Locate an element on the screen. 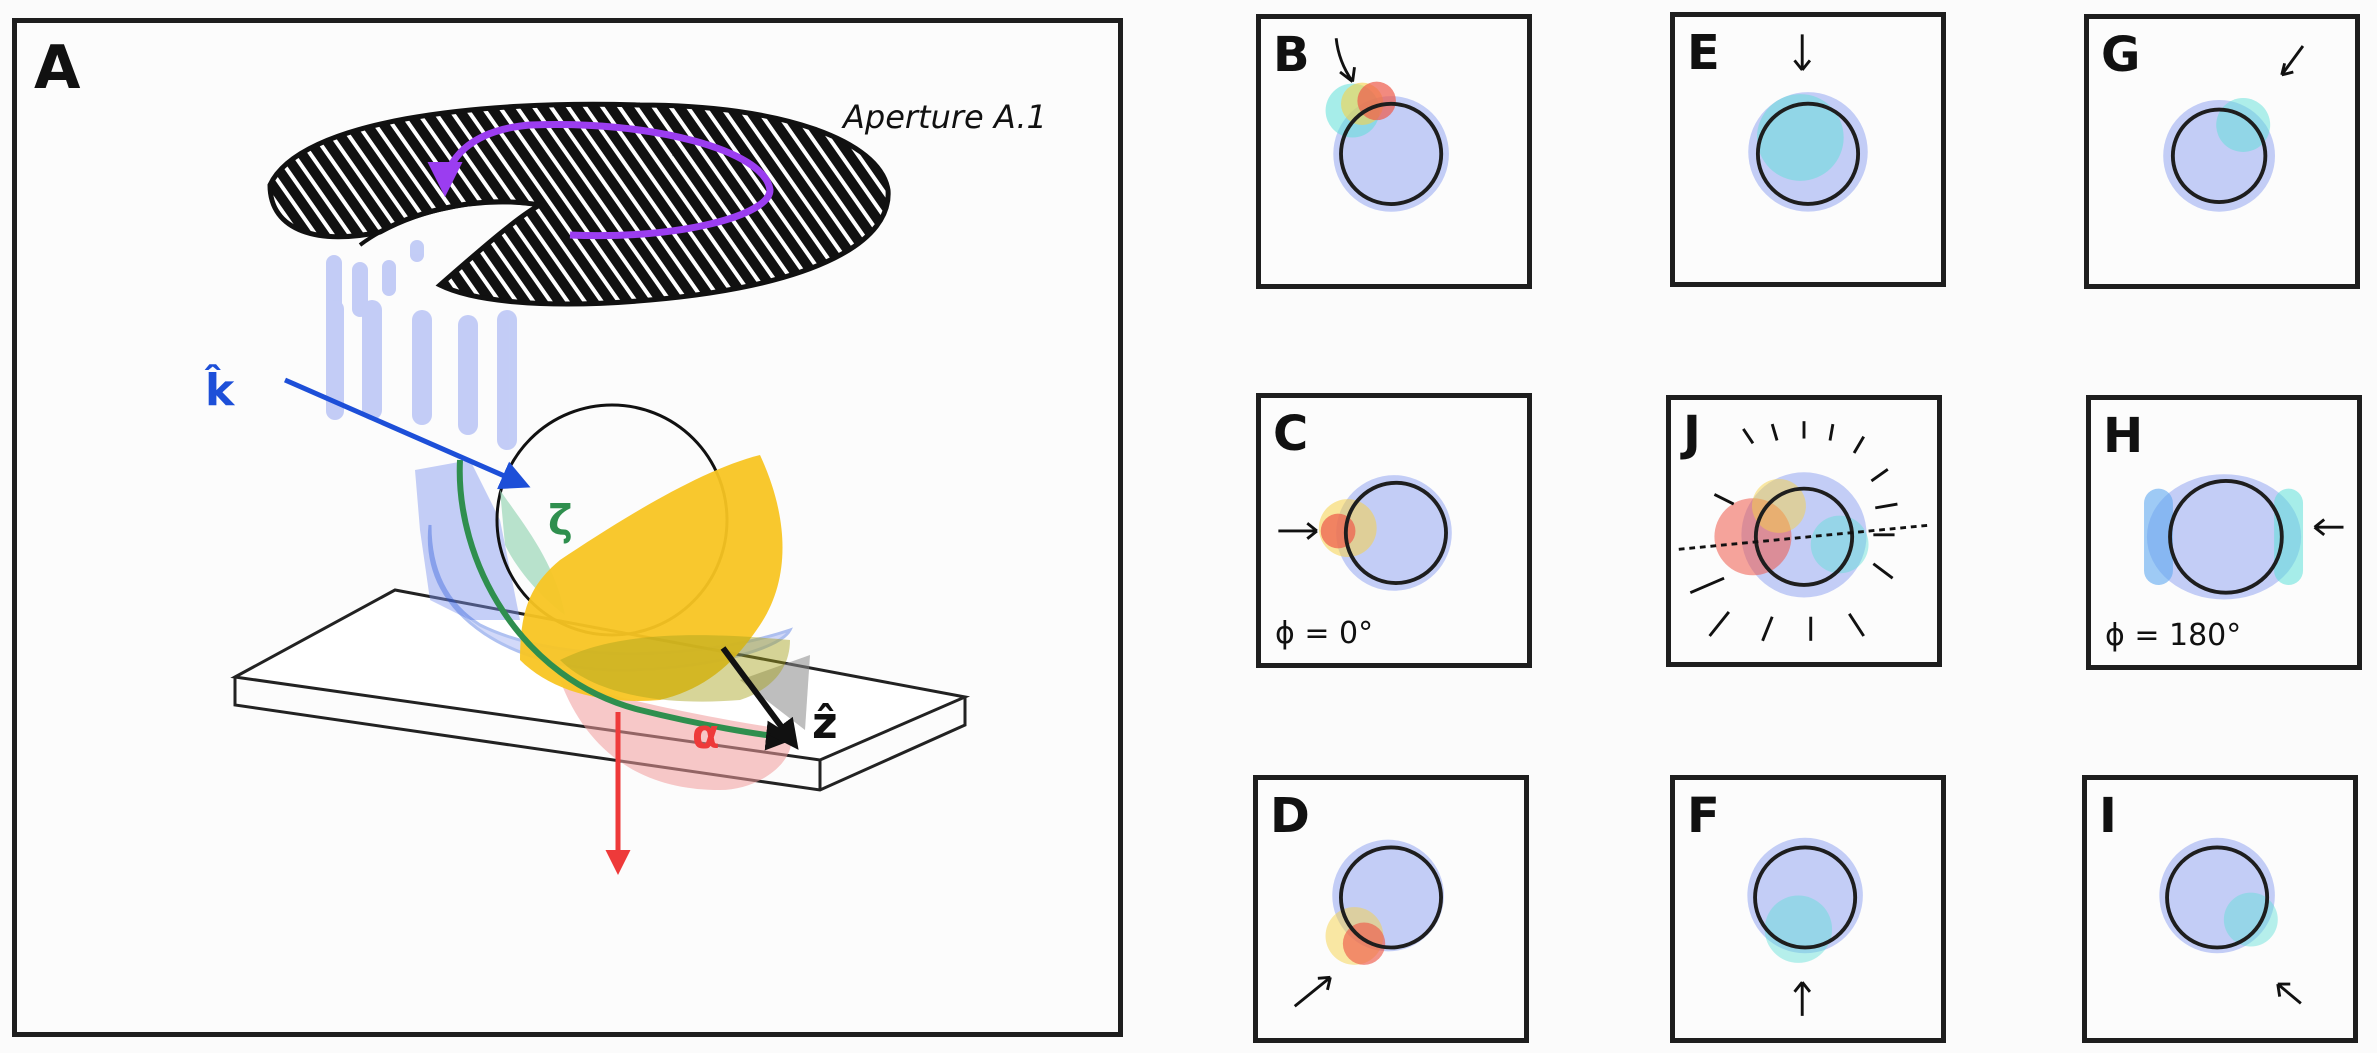  zeta-arc is located at coordinates (626, 605).